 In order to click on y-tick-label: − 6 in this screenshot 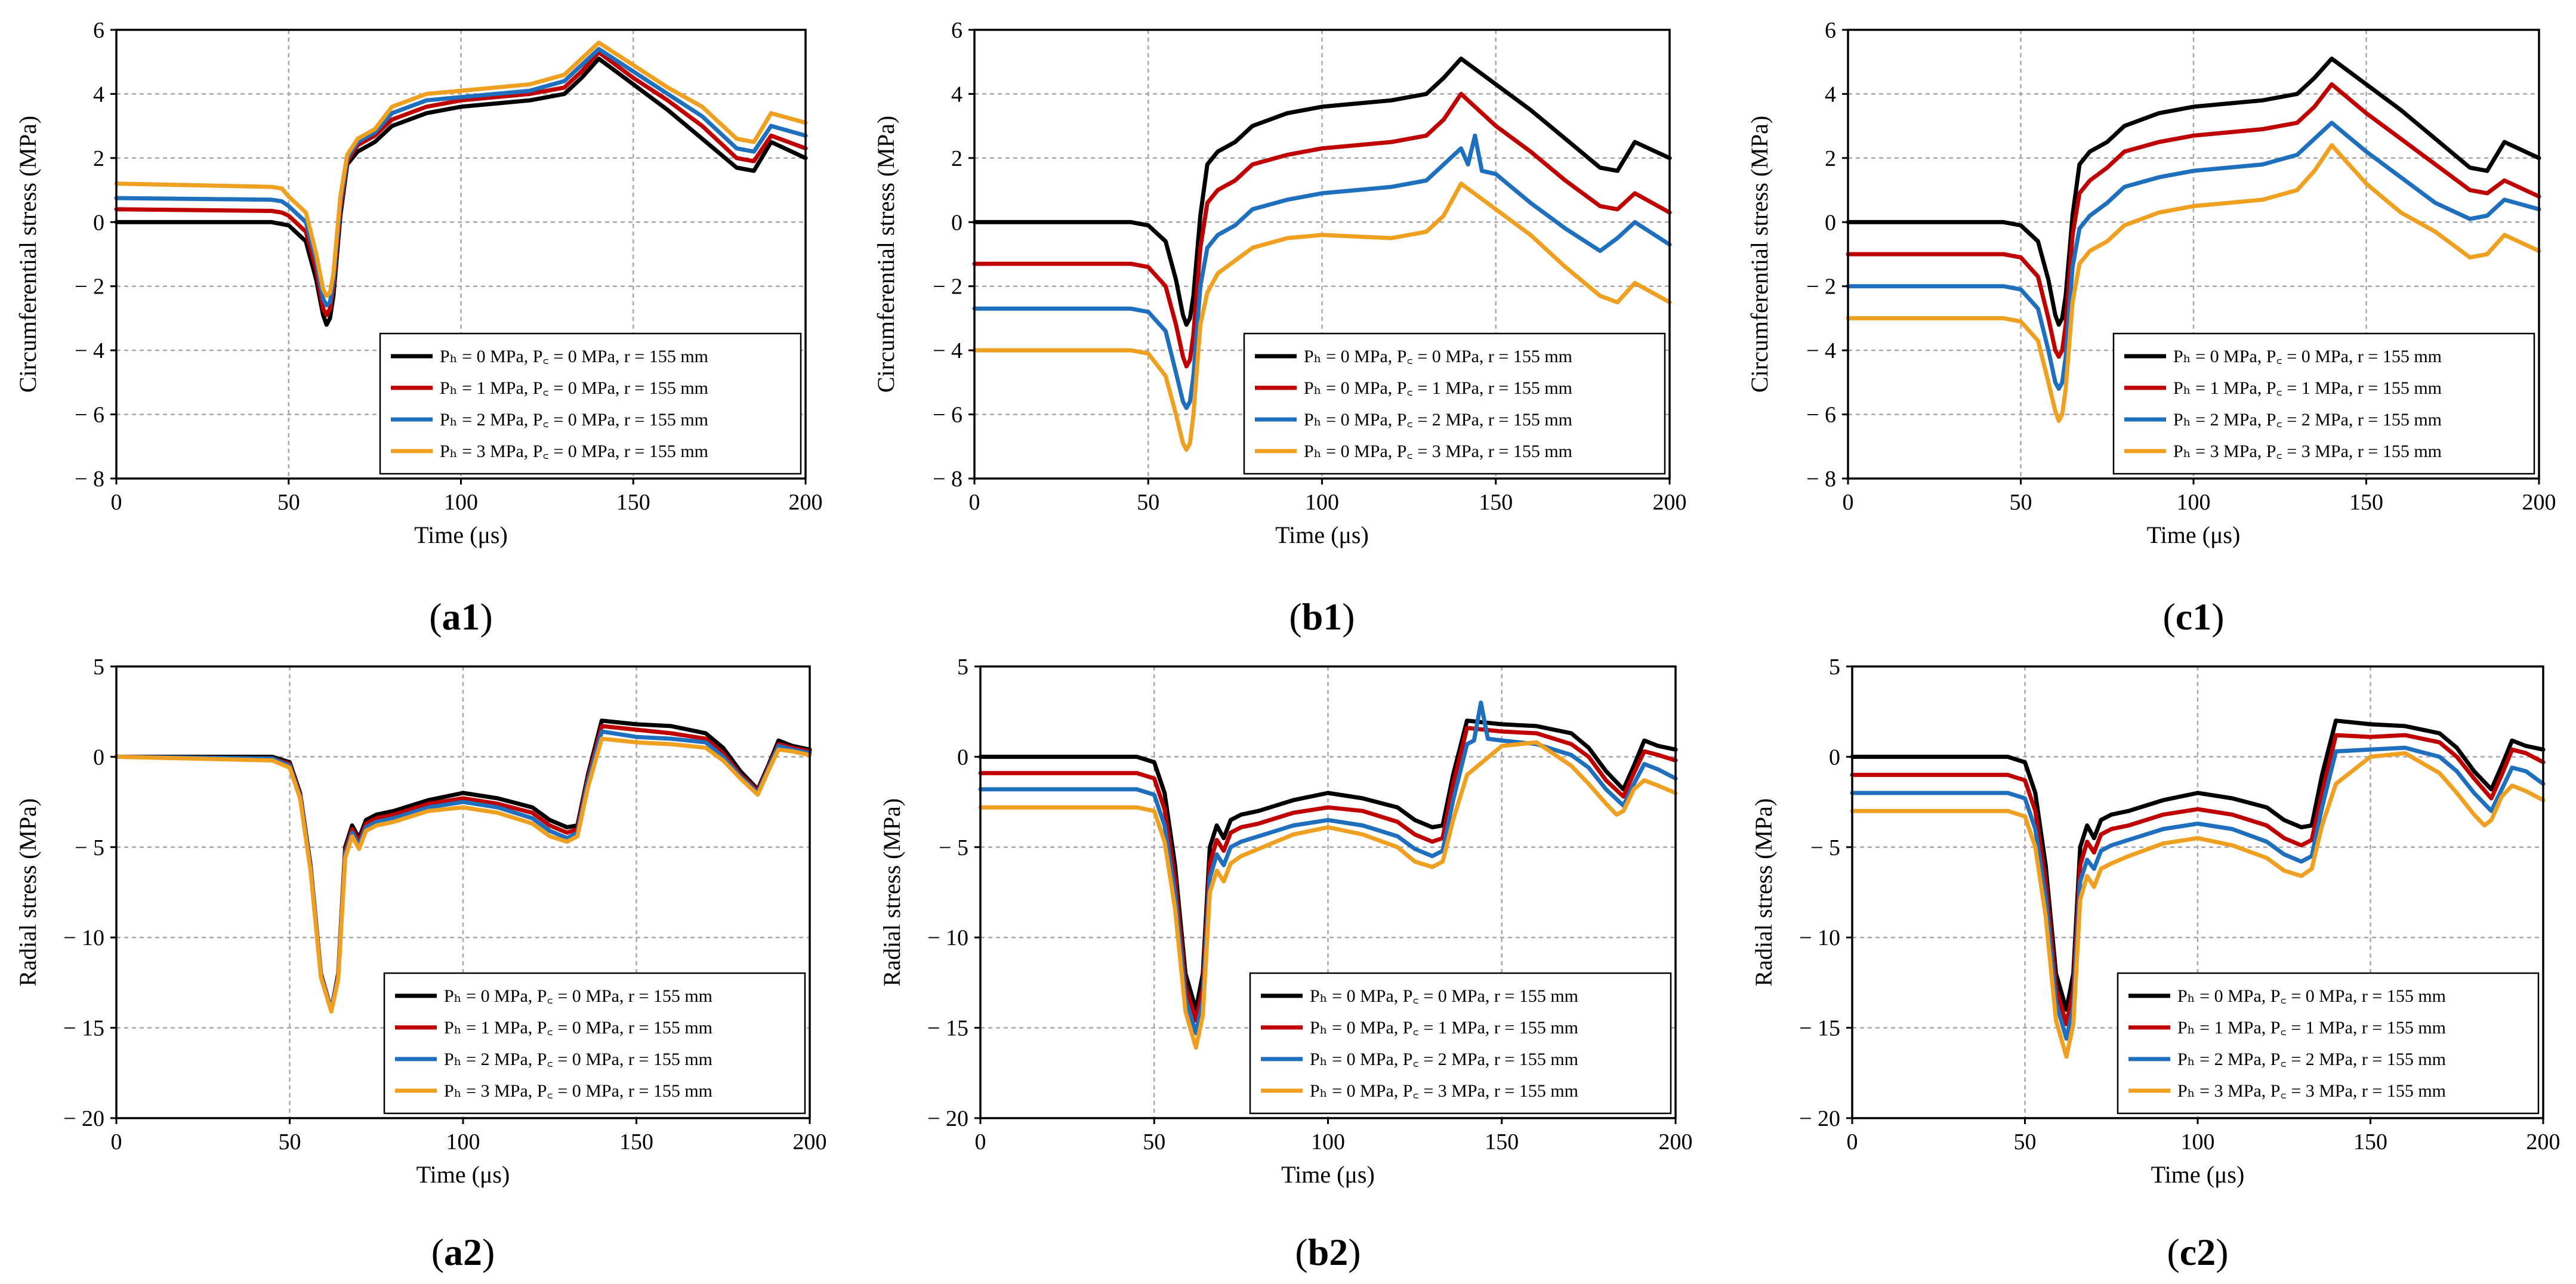, I will do `click(90, 415)`.